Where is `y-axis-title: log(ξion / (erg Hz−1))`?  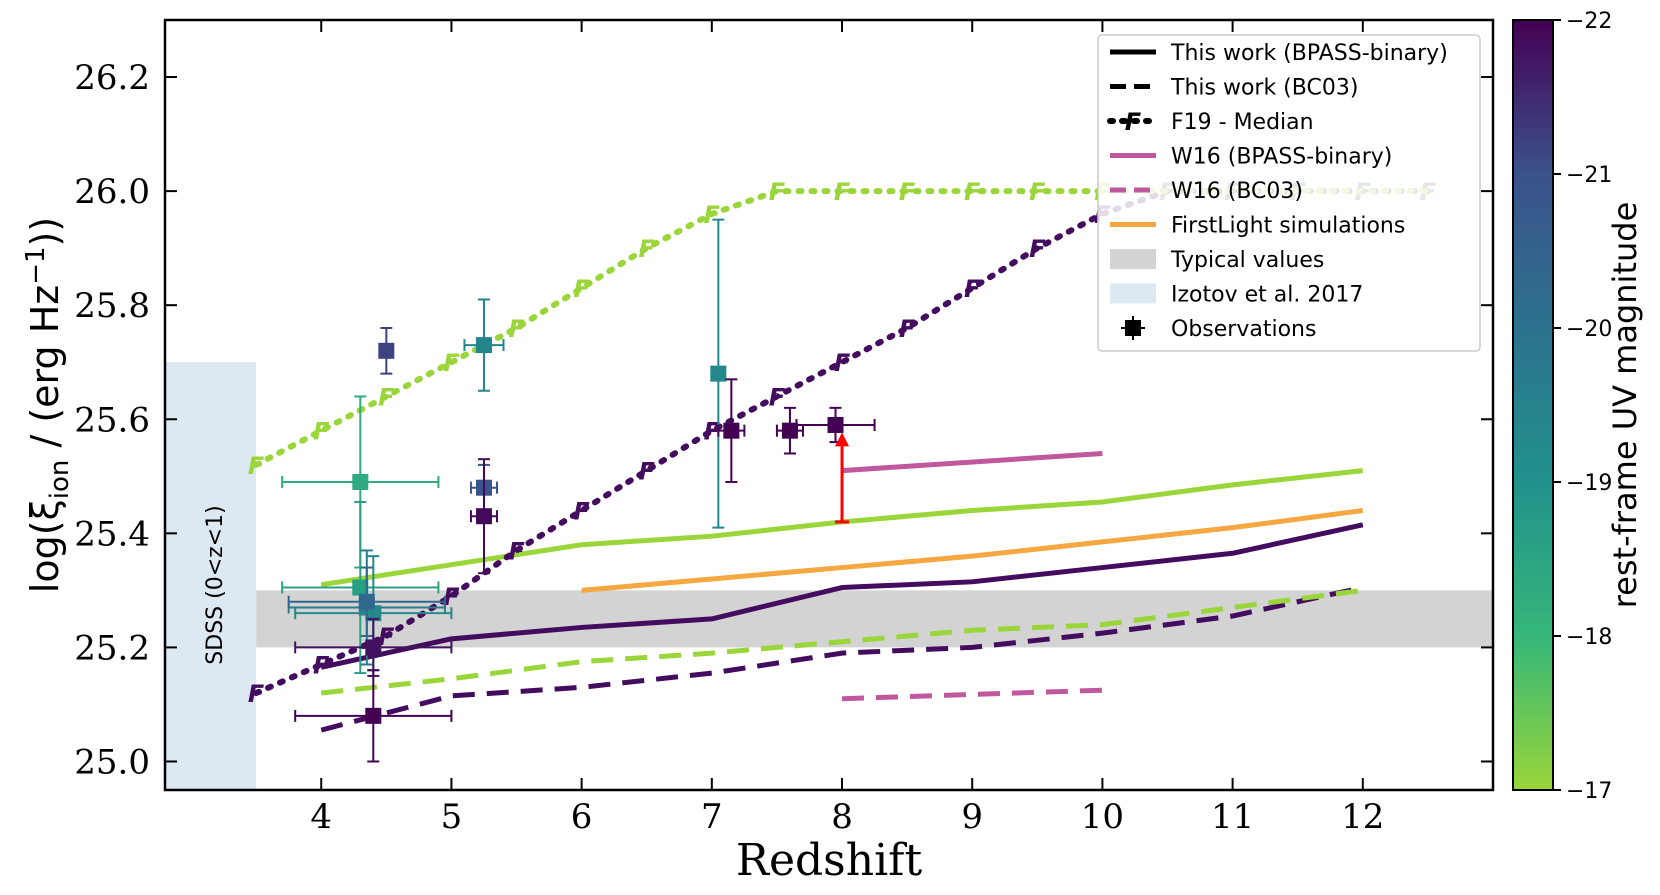
y-axis-title: log(ξion / (erg Hz−1)) is located at coordinates (48, 405).